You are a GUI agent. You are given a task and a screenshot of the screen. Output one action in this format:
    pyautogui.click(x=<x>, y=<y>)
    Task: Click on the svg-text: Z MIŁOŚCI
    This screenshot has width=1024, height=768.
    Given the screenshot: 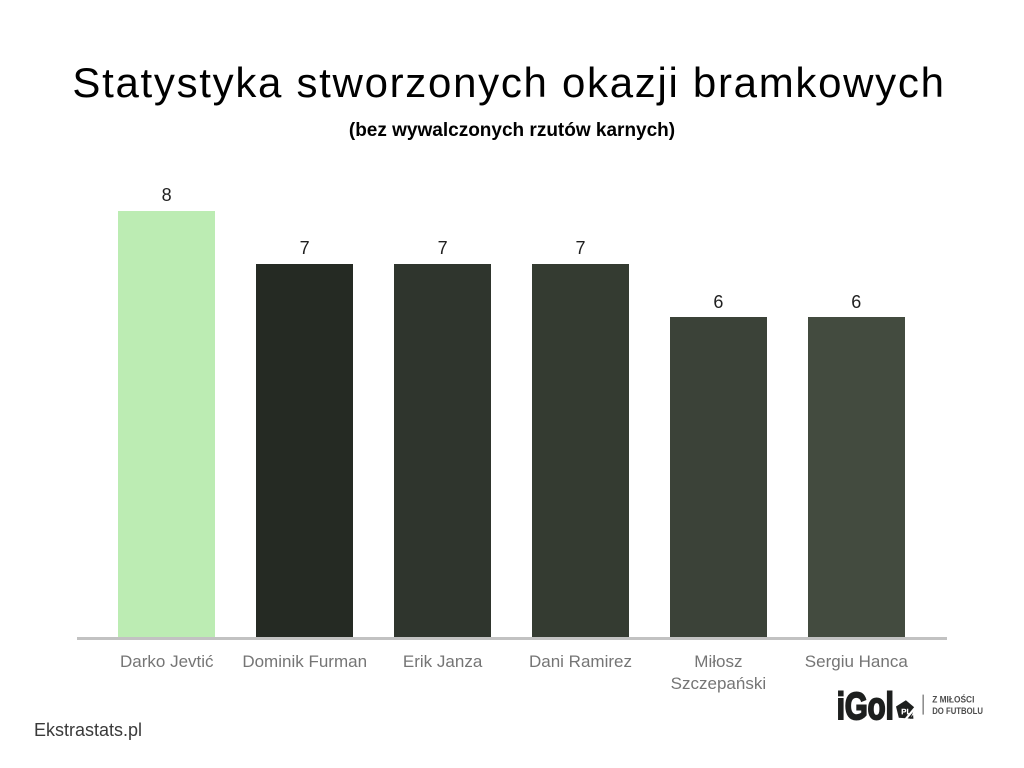 What is the action you would take?
    pyautogui.click(x=953, y=699)
    